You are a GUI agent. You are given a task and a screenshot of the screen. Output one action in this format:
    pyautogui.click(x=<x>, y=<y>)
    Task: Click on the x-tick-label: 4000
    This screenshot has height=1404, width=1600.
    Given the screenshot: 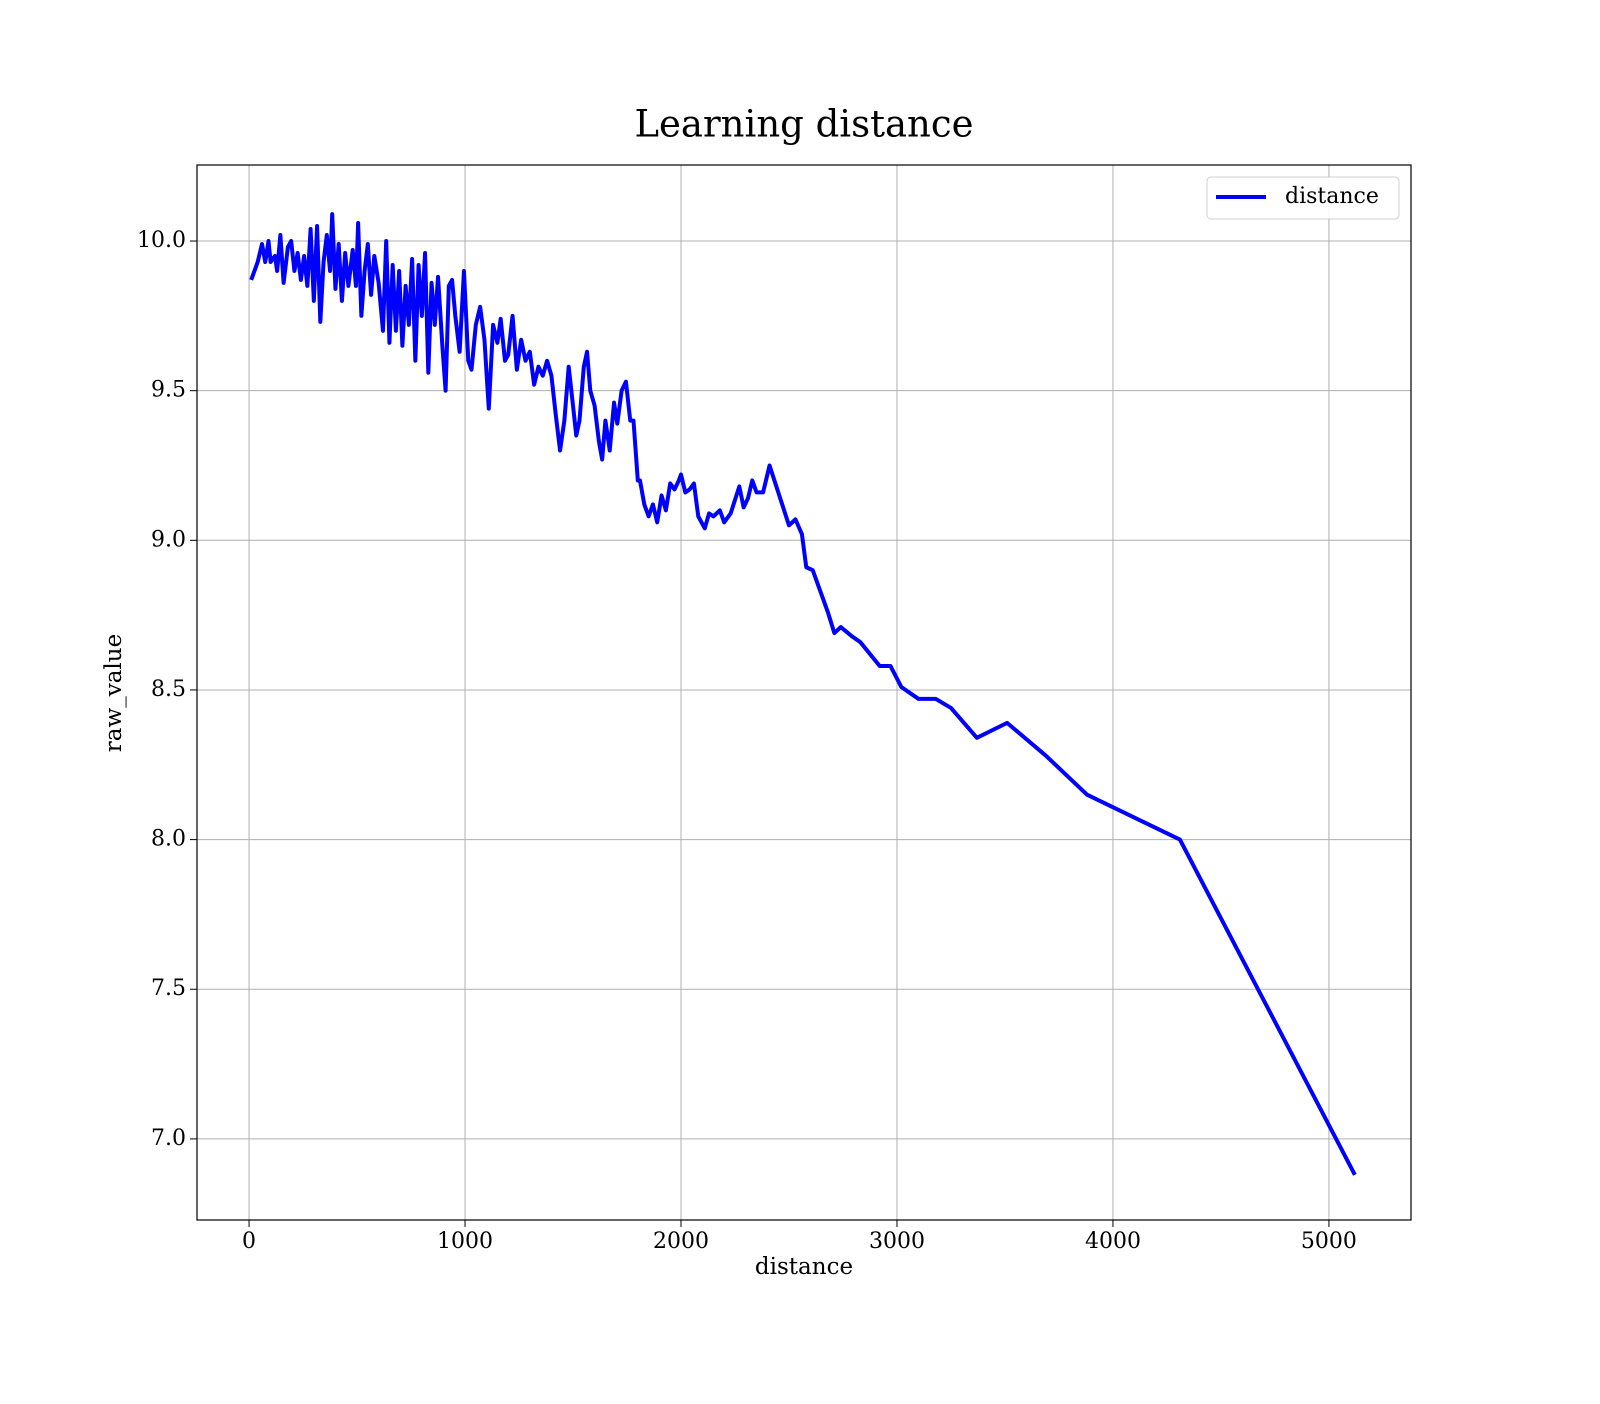 What is the action you would take?
    pyautogui.click(x=1113, y=1241)
    